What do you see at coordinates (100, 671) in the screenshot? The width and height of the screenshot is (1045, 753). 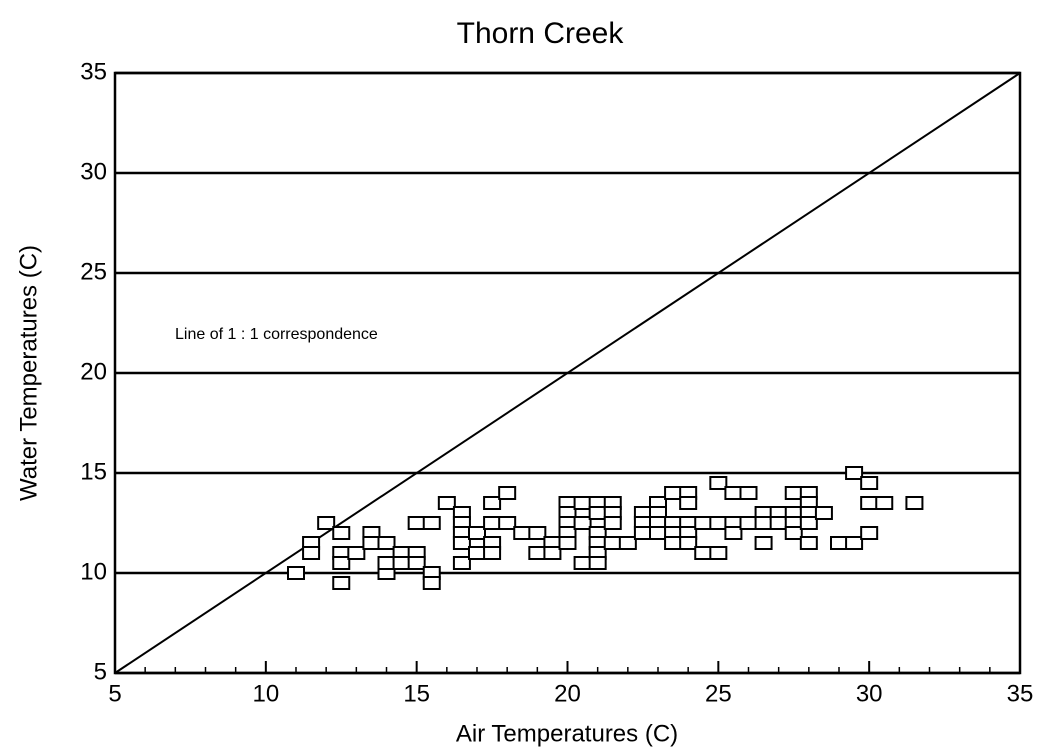 I see `y-tick-label: 5` at bounding box center [100, 671].